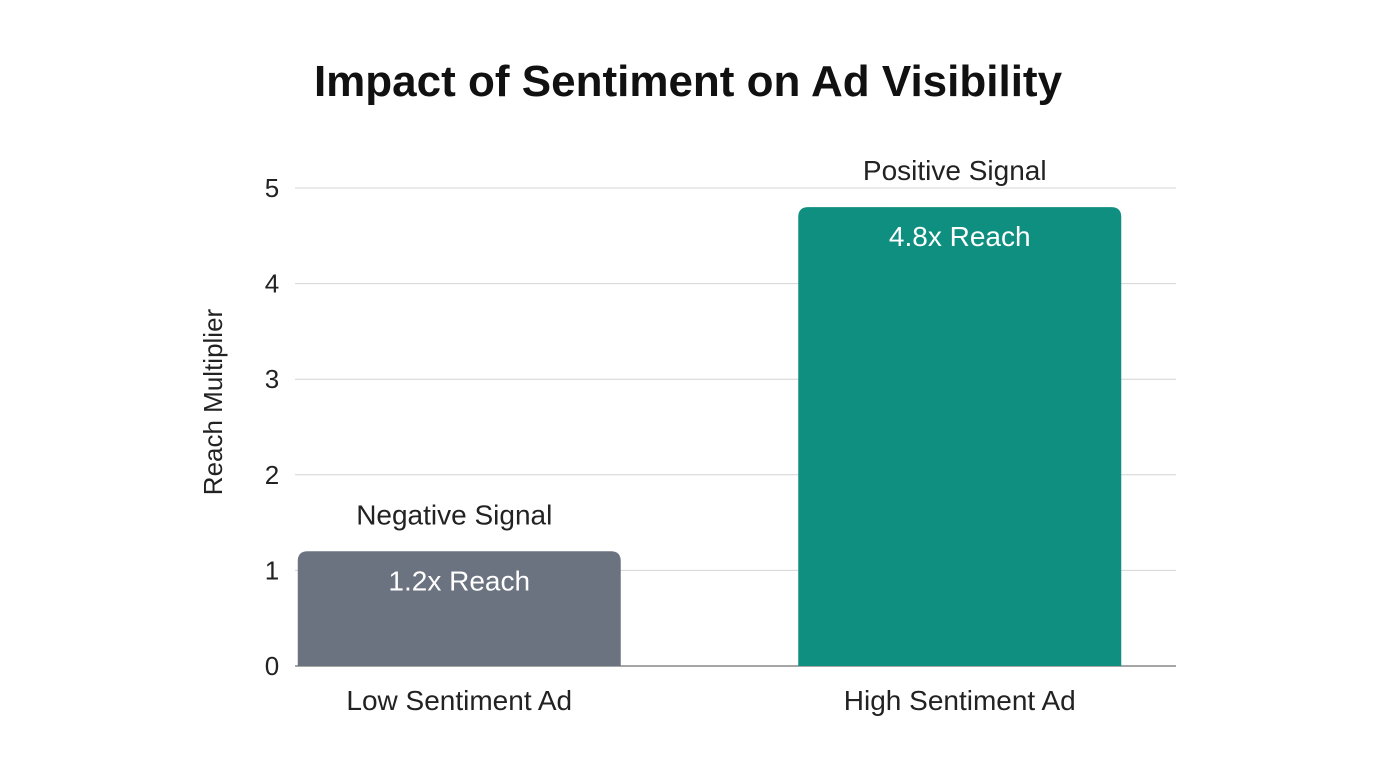 Image resolution: width=1376 pixels, height=768 pixels. I want to click on y-tick-label: 3, so click(272, 379).